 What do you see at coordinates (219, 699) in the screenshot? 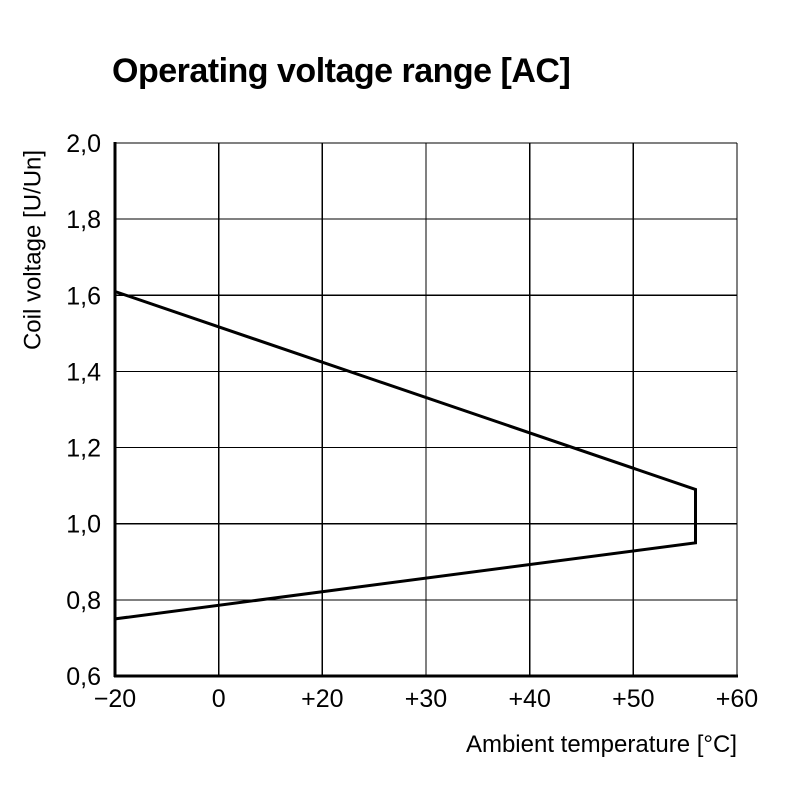
I see `x-tick-label: 0` at bounding box center [219, 699].